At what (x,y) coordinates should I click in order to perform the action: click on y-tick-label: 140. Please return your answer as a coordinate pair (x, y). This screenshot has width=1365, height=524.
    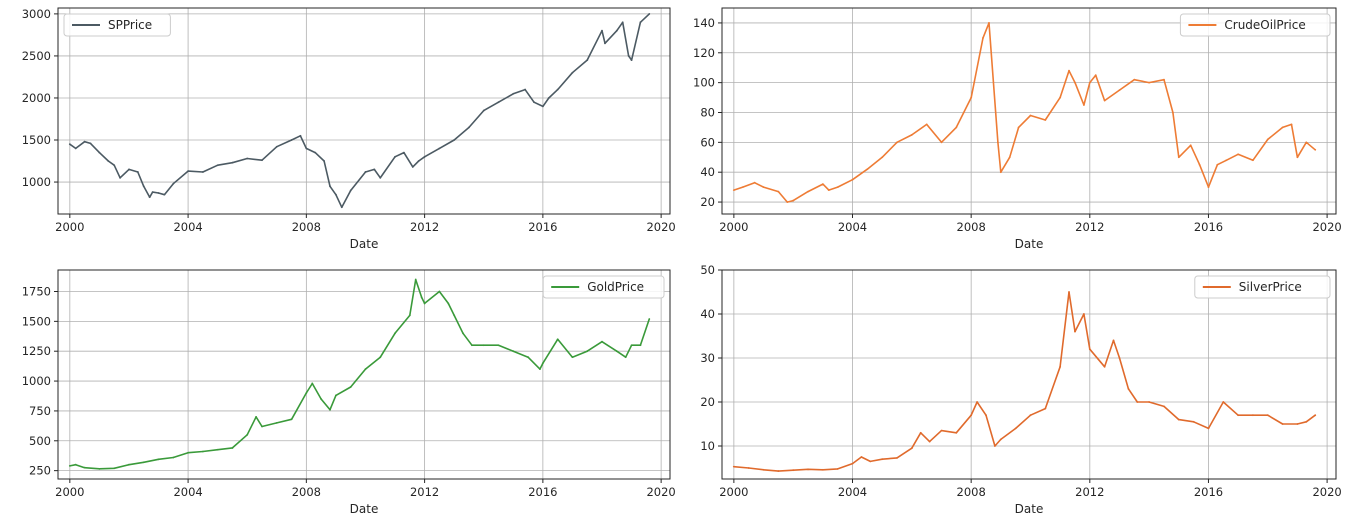
    Looking at the image, I should click on (704, 23).